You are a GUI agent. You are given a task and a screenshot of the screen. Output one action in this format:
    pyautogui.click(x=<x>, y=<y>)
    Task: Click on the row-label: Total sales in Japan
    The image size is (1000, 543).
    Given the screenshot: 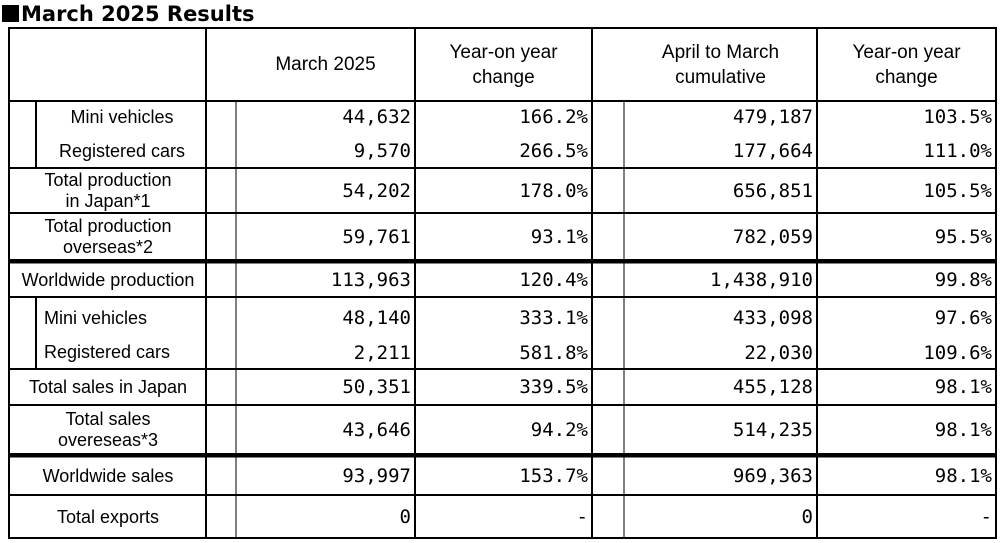 What is the action you would take?
    pyautogui.click(x=108, y=386)
    